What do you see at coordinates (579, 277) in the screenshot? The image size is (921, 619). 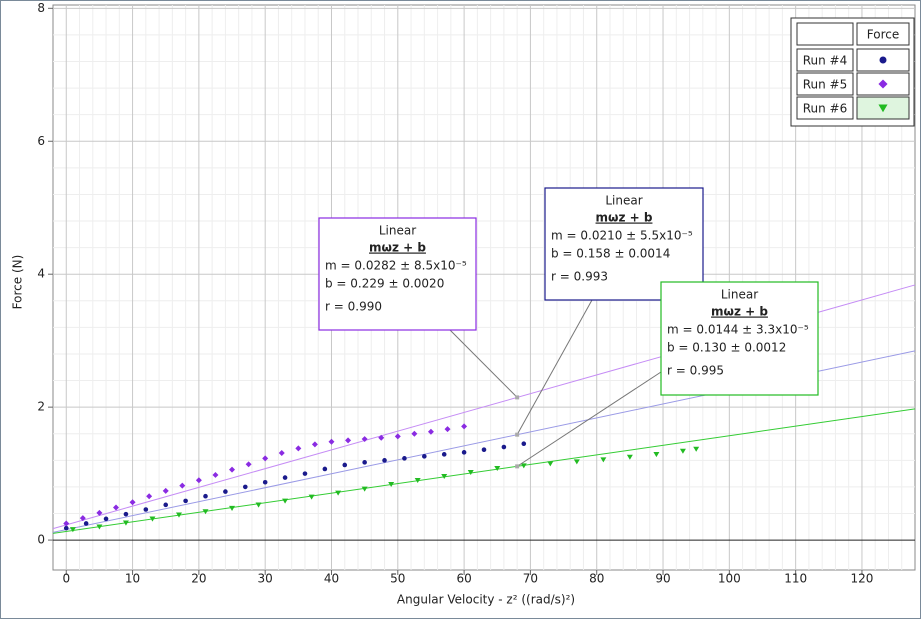 I see `annotation-r: r = 0.993` at bounding box center [579, 277].